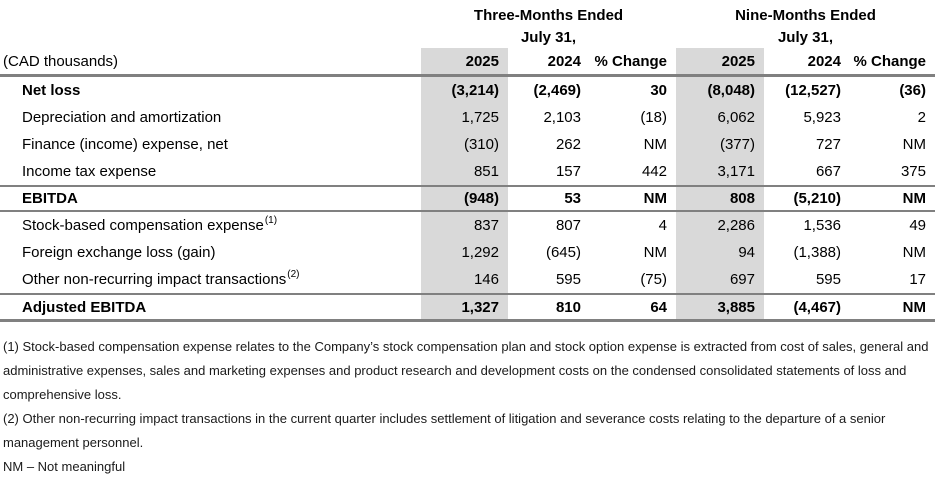 The image size is (940, 484). I want to click on value-cell-2024-9m: 5,923, so click(822, 117).